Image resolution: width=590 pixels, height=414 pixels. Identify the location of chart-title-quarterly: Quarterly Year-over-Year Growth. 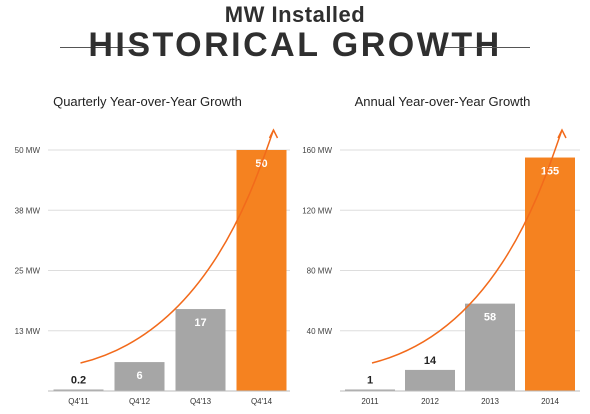
(147, 101).